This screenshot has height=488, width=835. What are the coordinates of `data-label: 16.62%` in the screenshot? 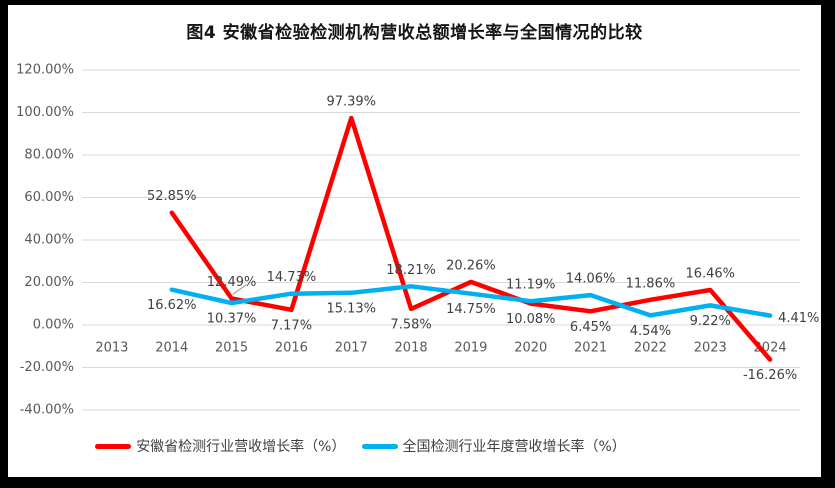 It's located at (172, 305).